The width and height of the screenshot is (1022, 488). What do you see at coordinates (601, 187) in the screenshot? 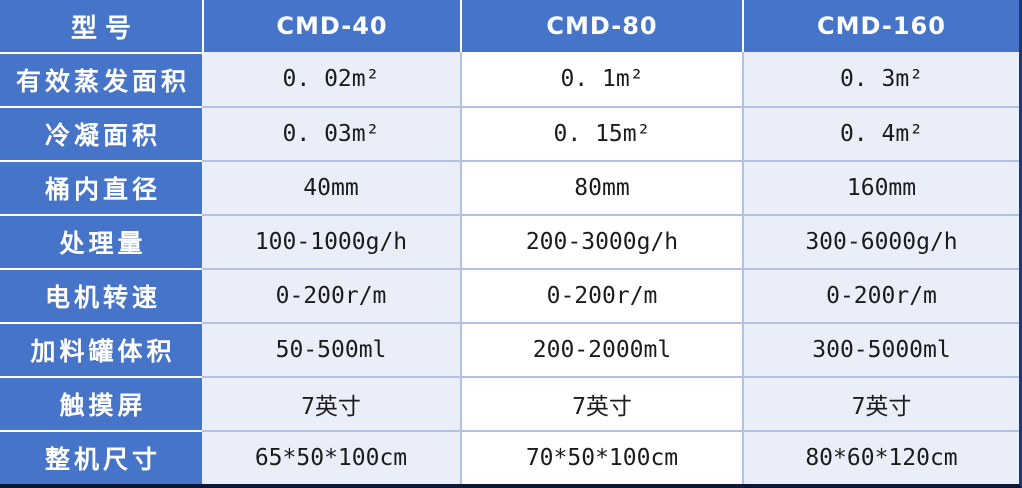
I see `spec-cell: 80mm` at bounding box center [601, 187].